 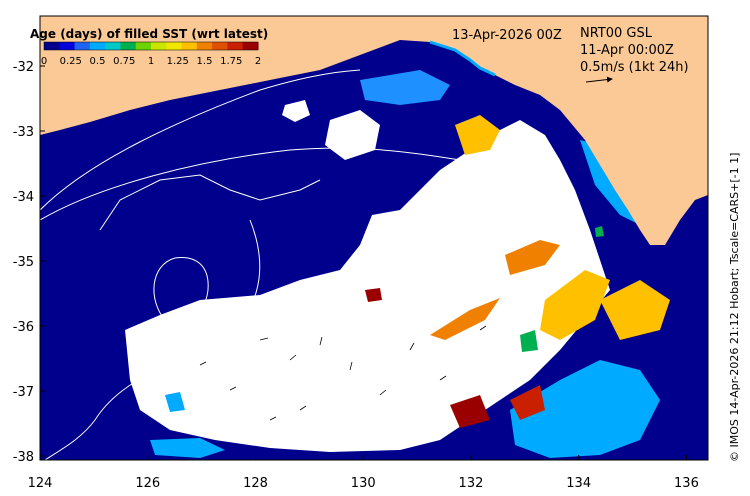 I want to click on date-label: 13-Apr-2026 00Z, so click(x=507, y=35).